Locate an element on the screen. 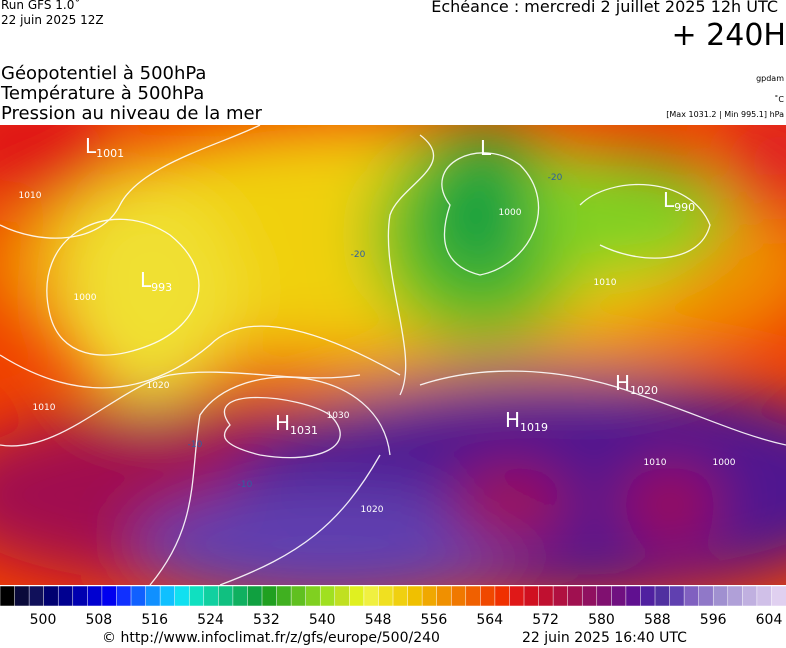  colorbar-tick-label: 516 is located at coordinates (154, 620).